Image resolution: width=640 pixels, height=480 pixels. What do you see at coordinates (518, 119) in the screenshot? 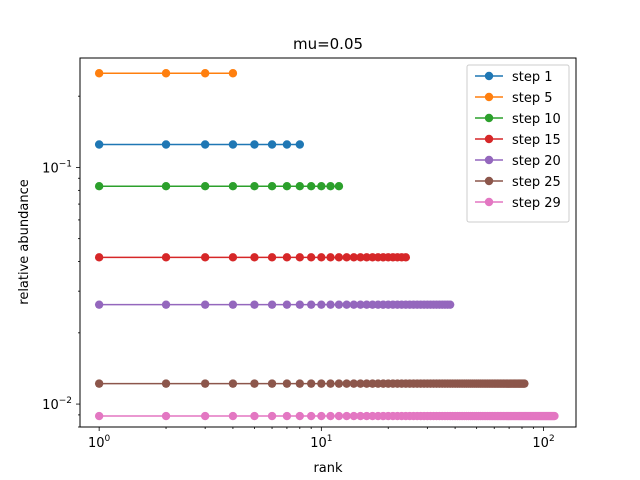
I see `legend-entry: step 10` at bounding box center [518, 119].